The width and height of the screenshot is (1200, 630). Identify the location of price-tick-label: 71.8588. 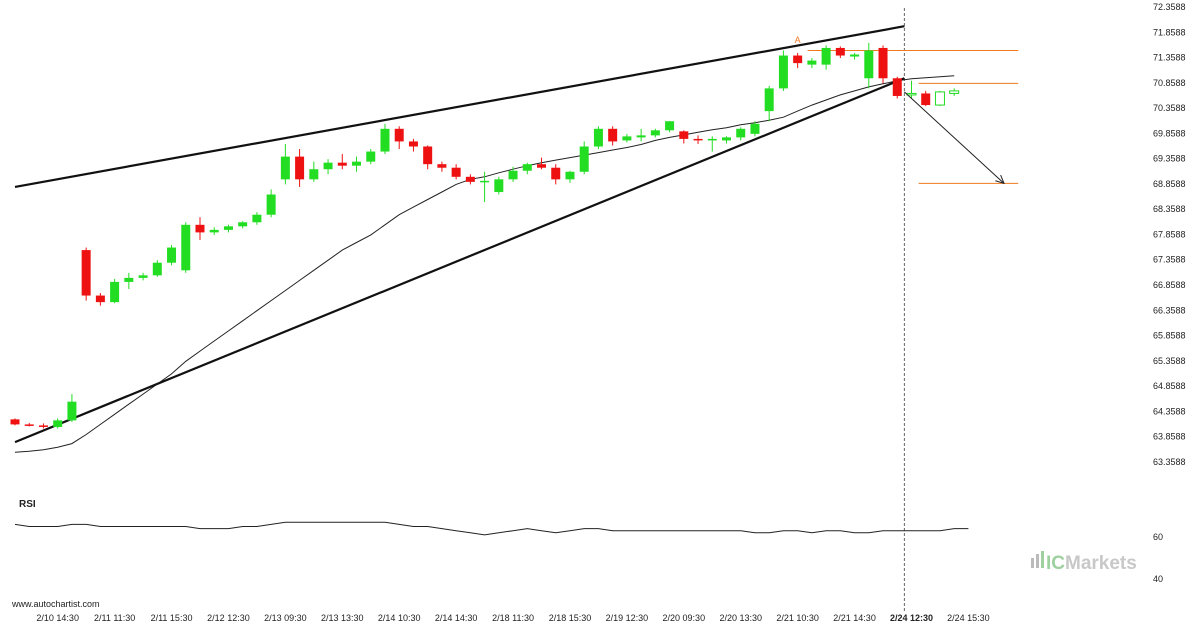
(1169, 32).